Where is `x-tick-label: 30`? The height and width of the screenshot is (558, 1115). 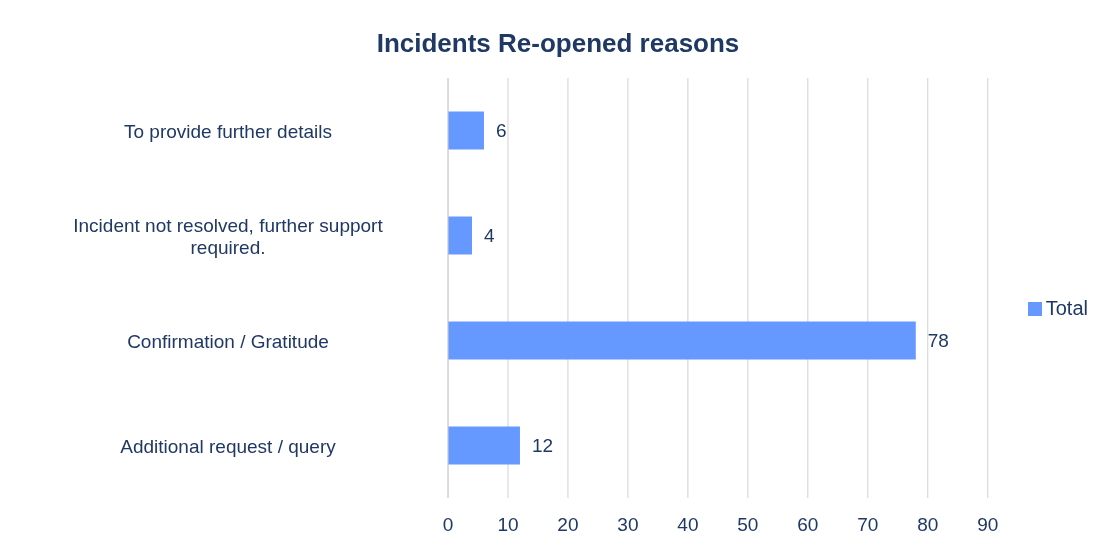
x-tick-label: 30 is located at coordinates (628, 525).